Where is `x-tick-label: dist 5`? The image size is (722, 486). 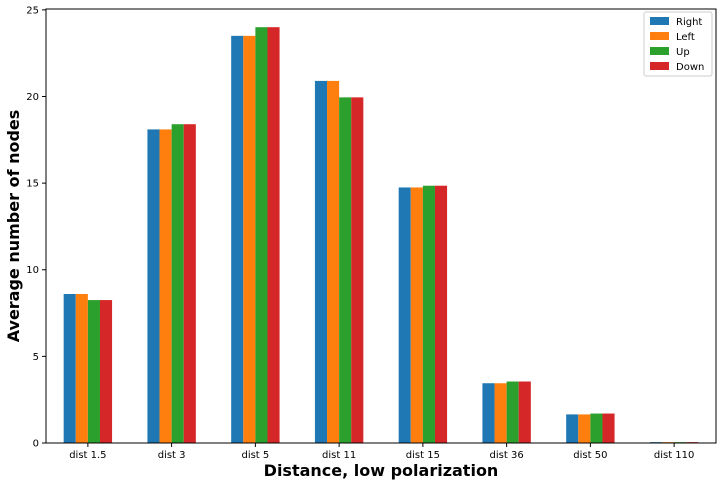 x-tick-label: dist 5 is located at coordinates (255, 455).